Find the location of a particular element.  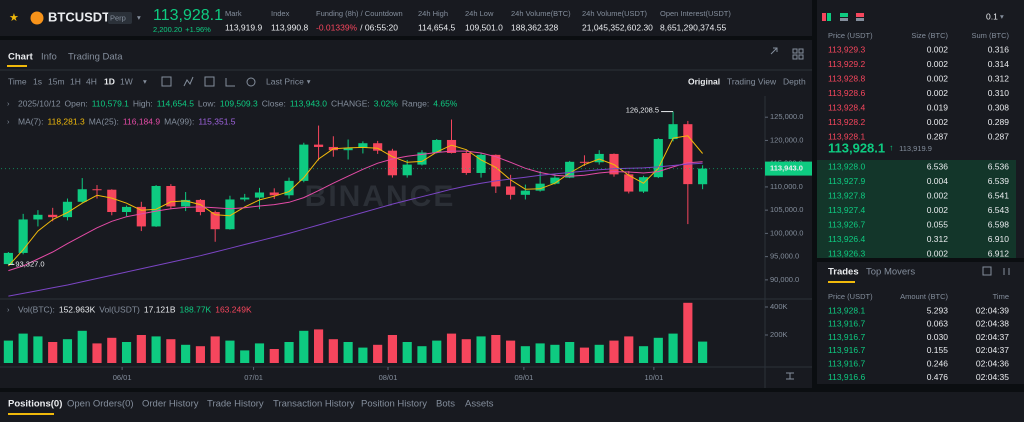

ask-cell: 113,928.8 is located at coordinates (846, 78).